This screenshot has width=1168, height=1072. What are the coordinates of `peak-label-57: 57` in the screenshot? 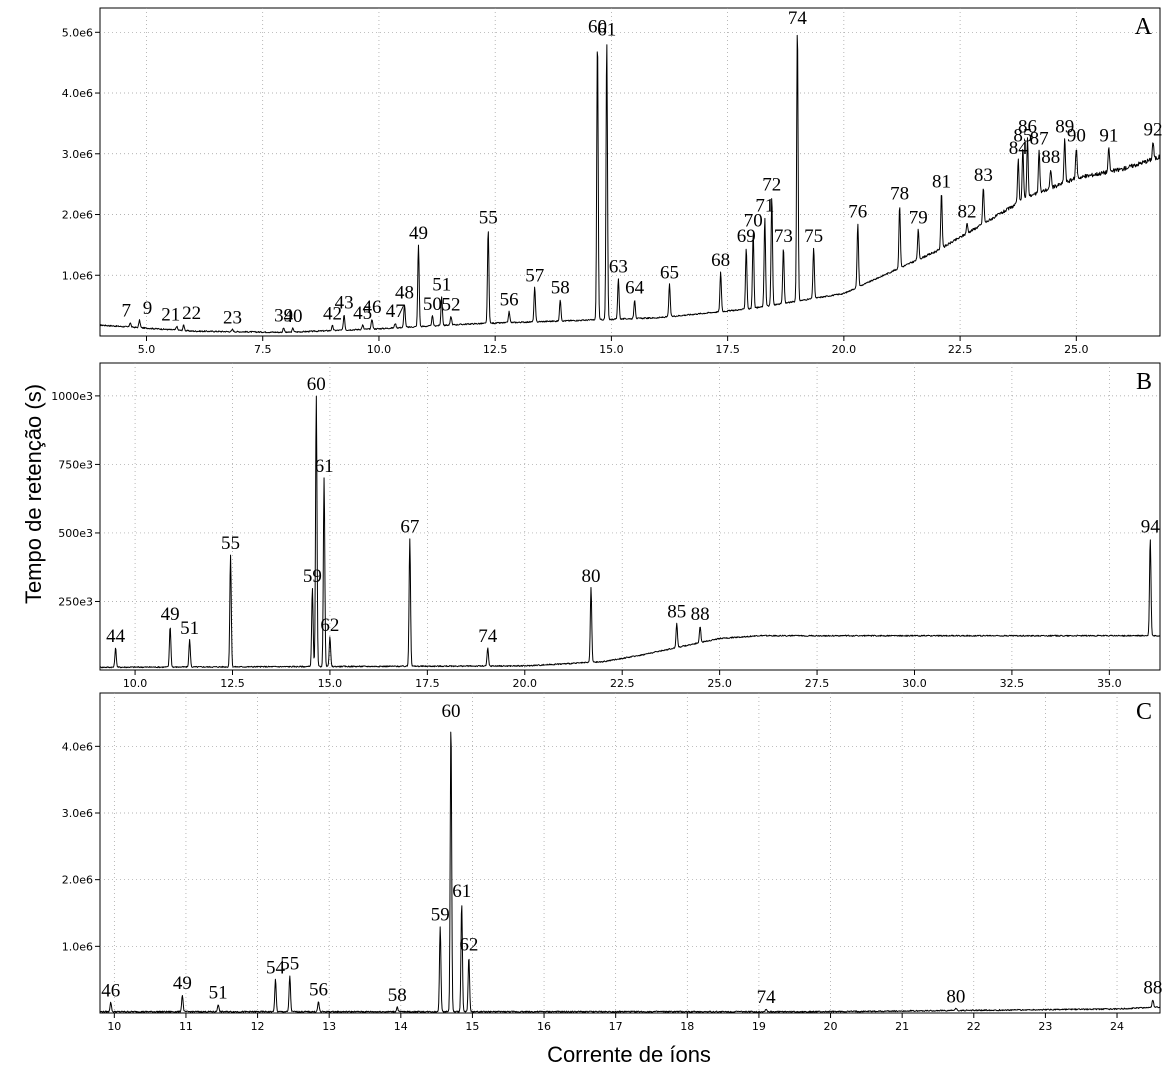 It's located at (534, 275).